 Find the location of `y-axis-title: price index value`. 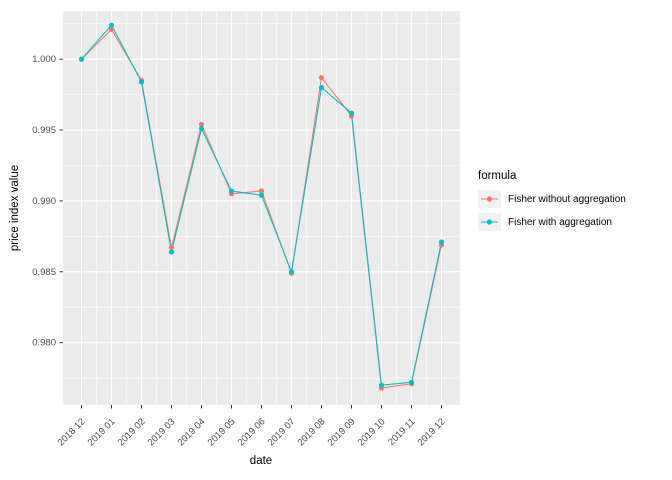

y-axis-title: price index value is located at coordinates (15, 208).